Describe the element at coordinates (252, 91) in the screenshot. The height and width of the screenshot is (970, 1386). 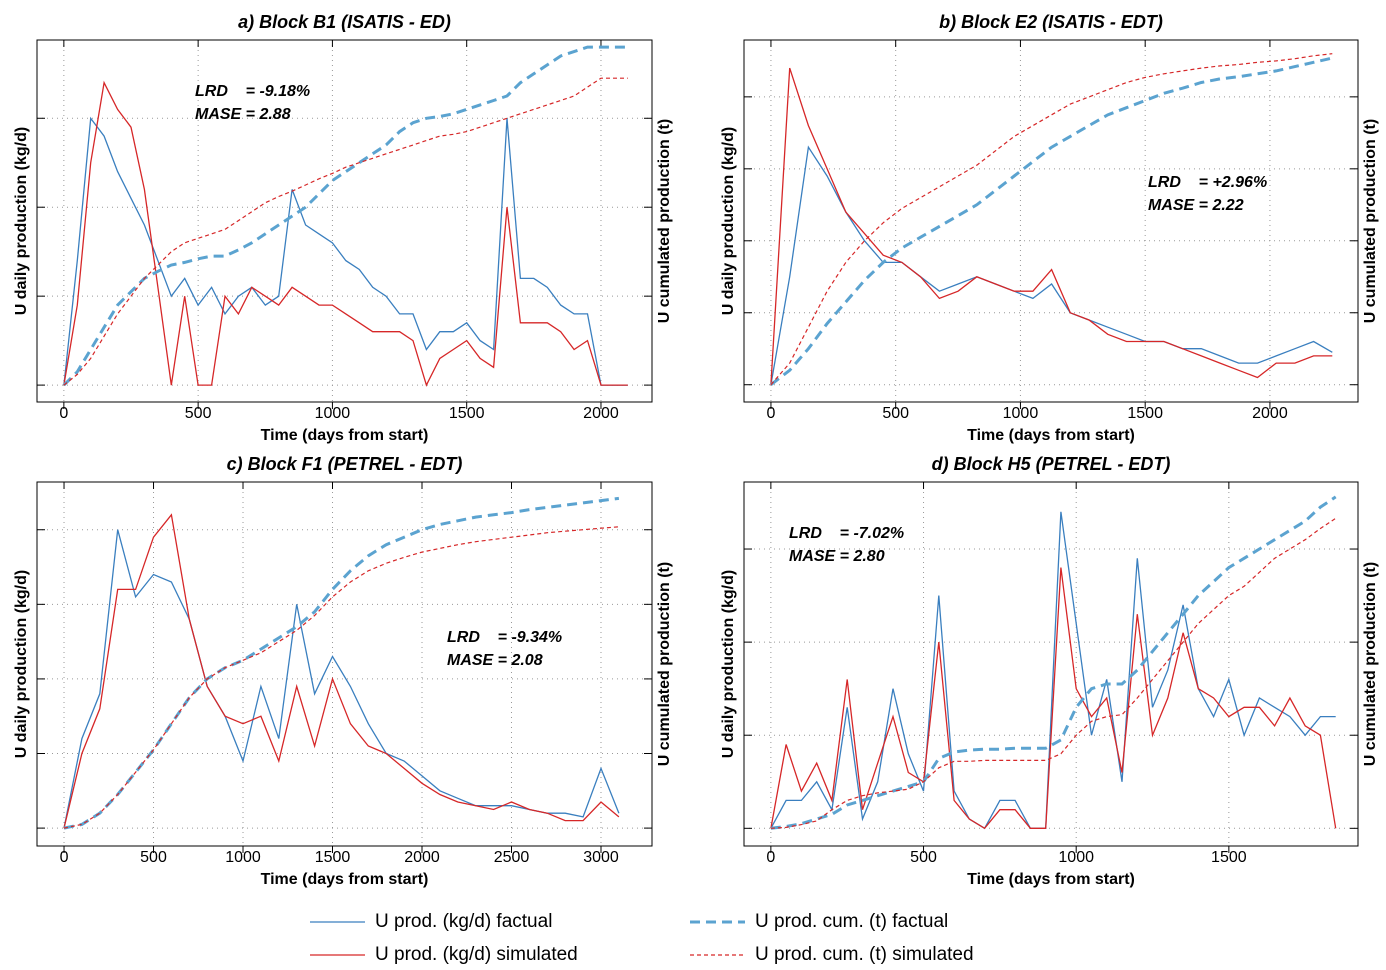
I see `annotation: LRD = -9.18%` at that location.